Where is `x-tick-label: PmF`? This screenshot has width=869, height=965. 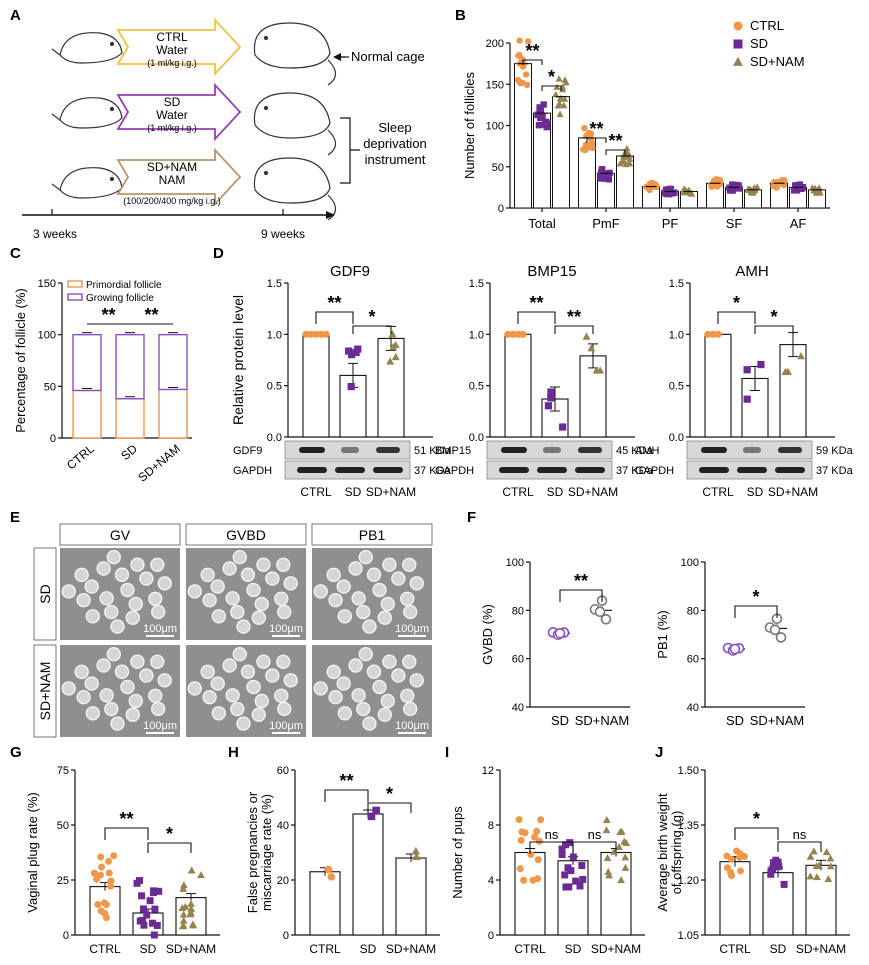
x-tick-label: PmF is located at coordinates (606, 223).